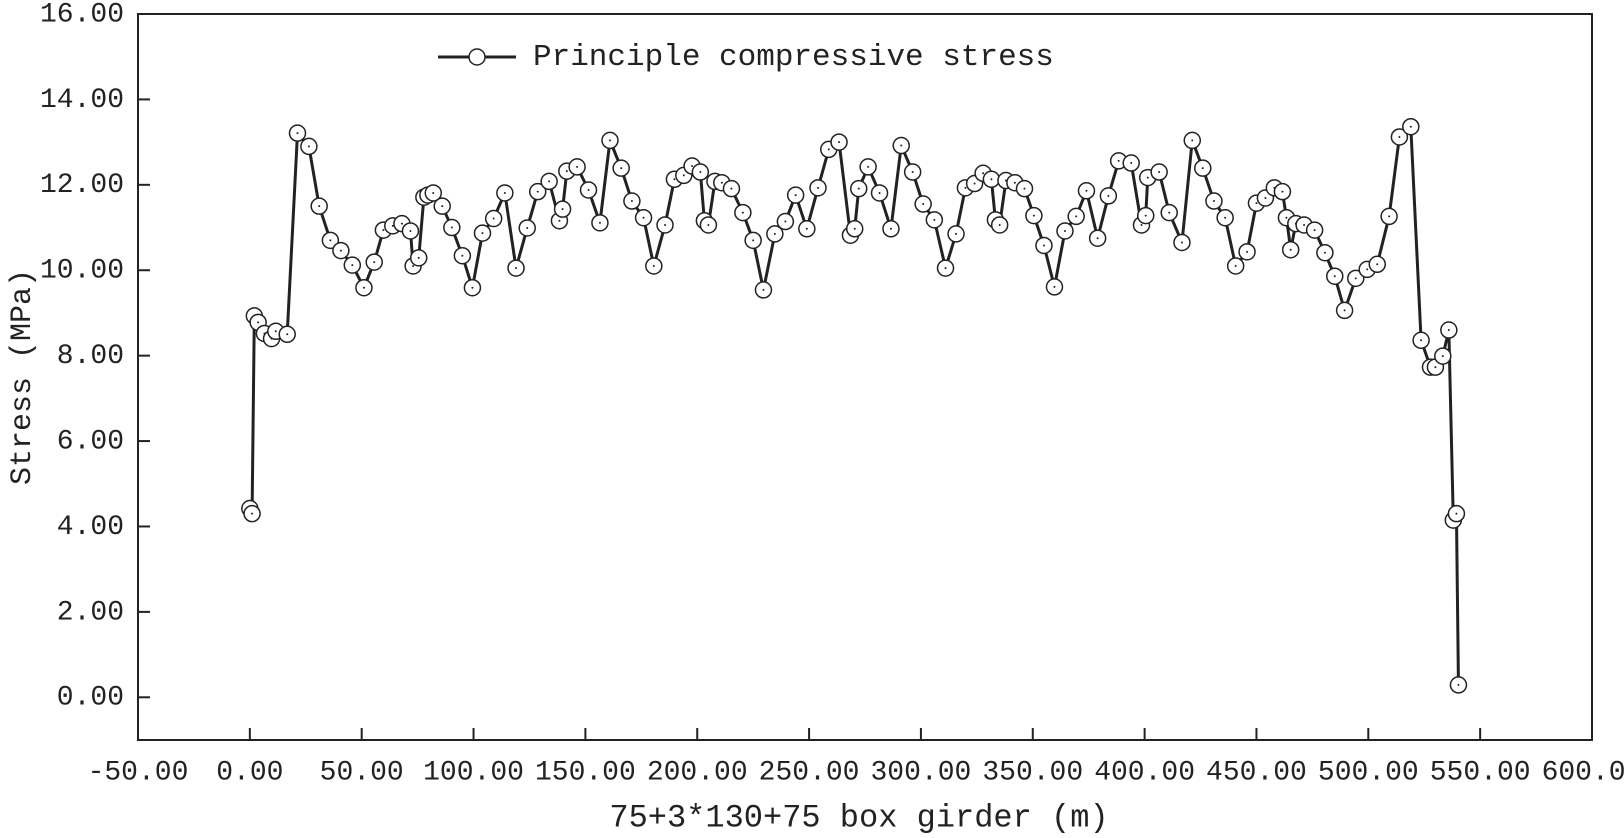 The image size is (1624, 838). I want to click on y-axis-label: Stress (MPa), so click(23, 377).